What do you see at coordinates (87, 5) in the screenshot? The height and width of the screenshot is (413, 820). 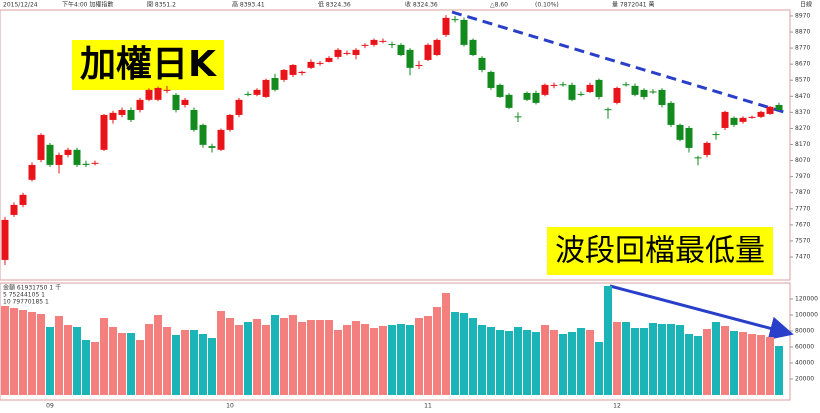 I see `header-item: 下午4:00 加權指數` at bounding box center [87, 5].